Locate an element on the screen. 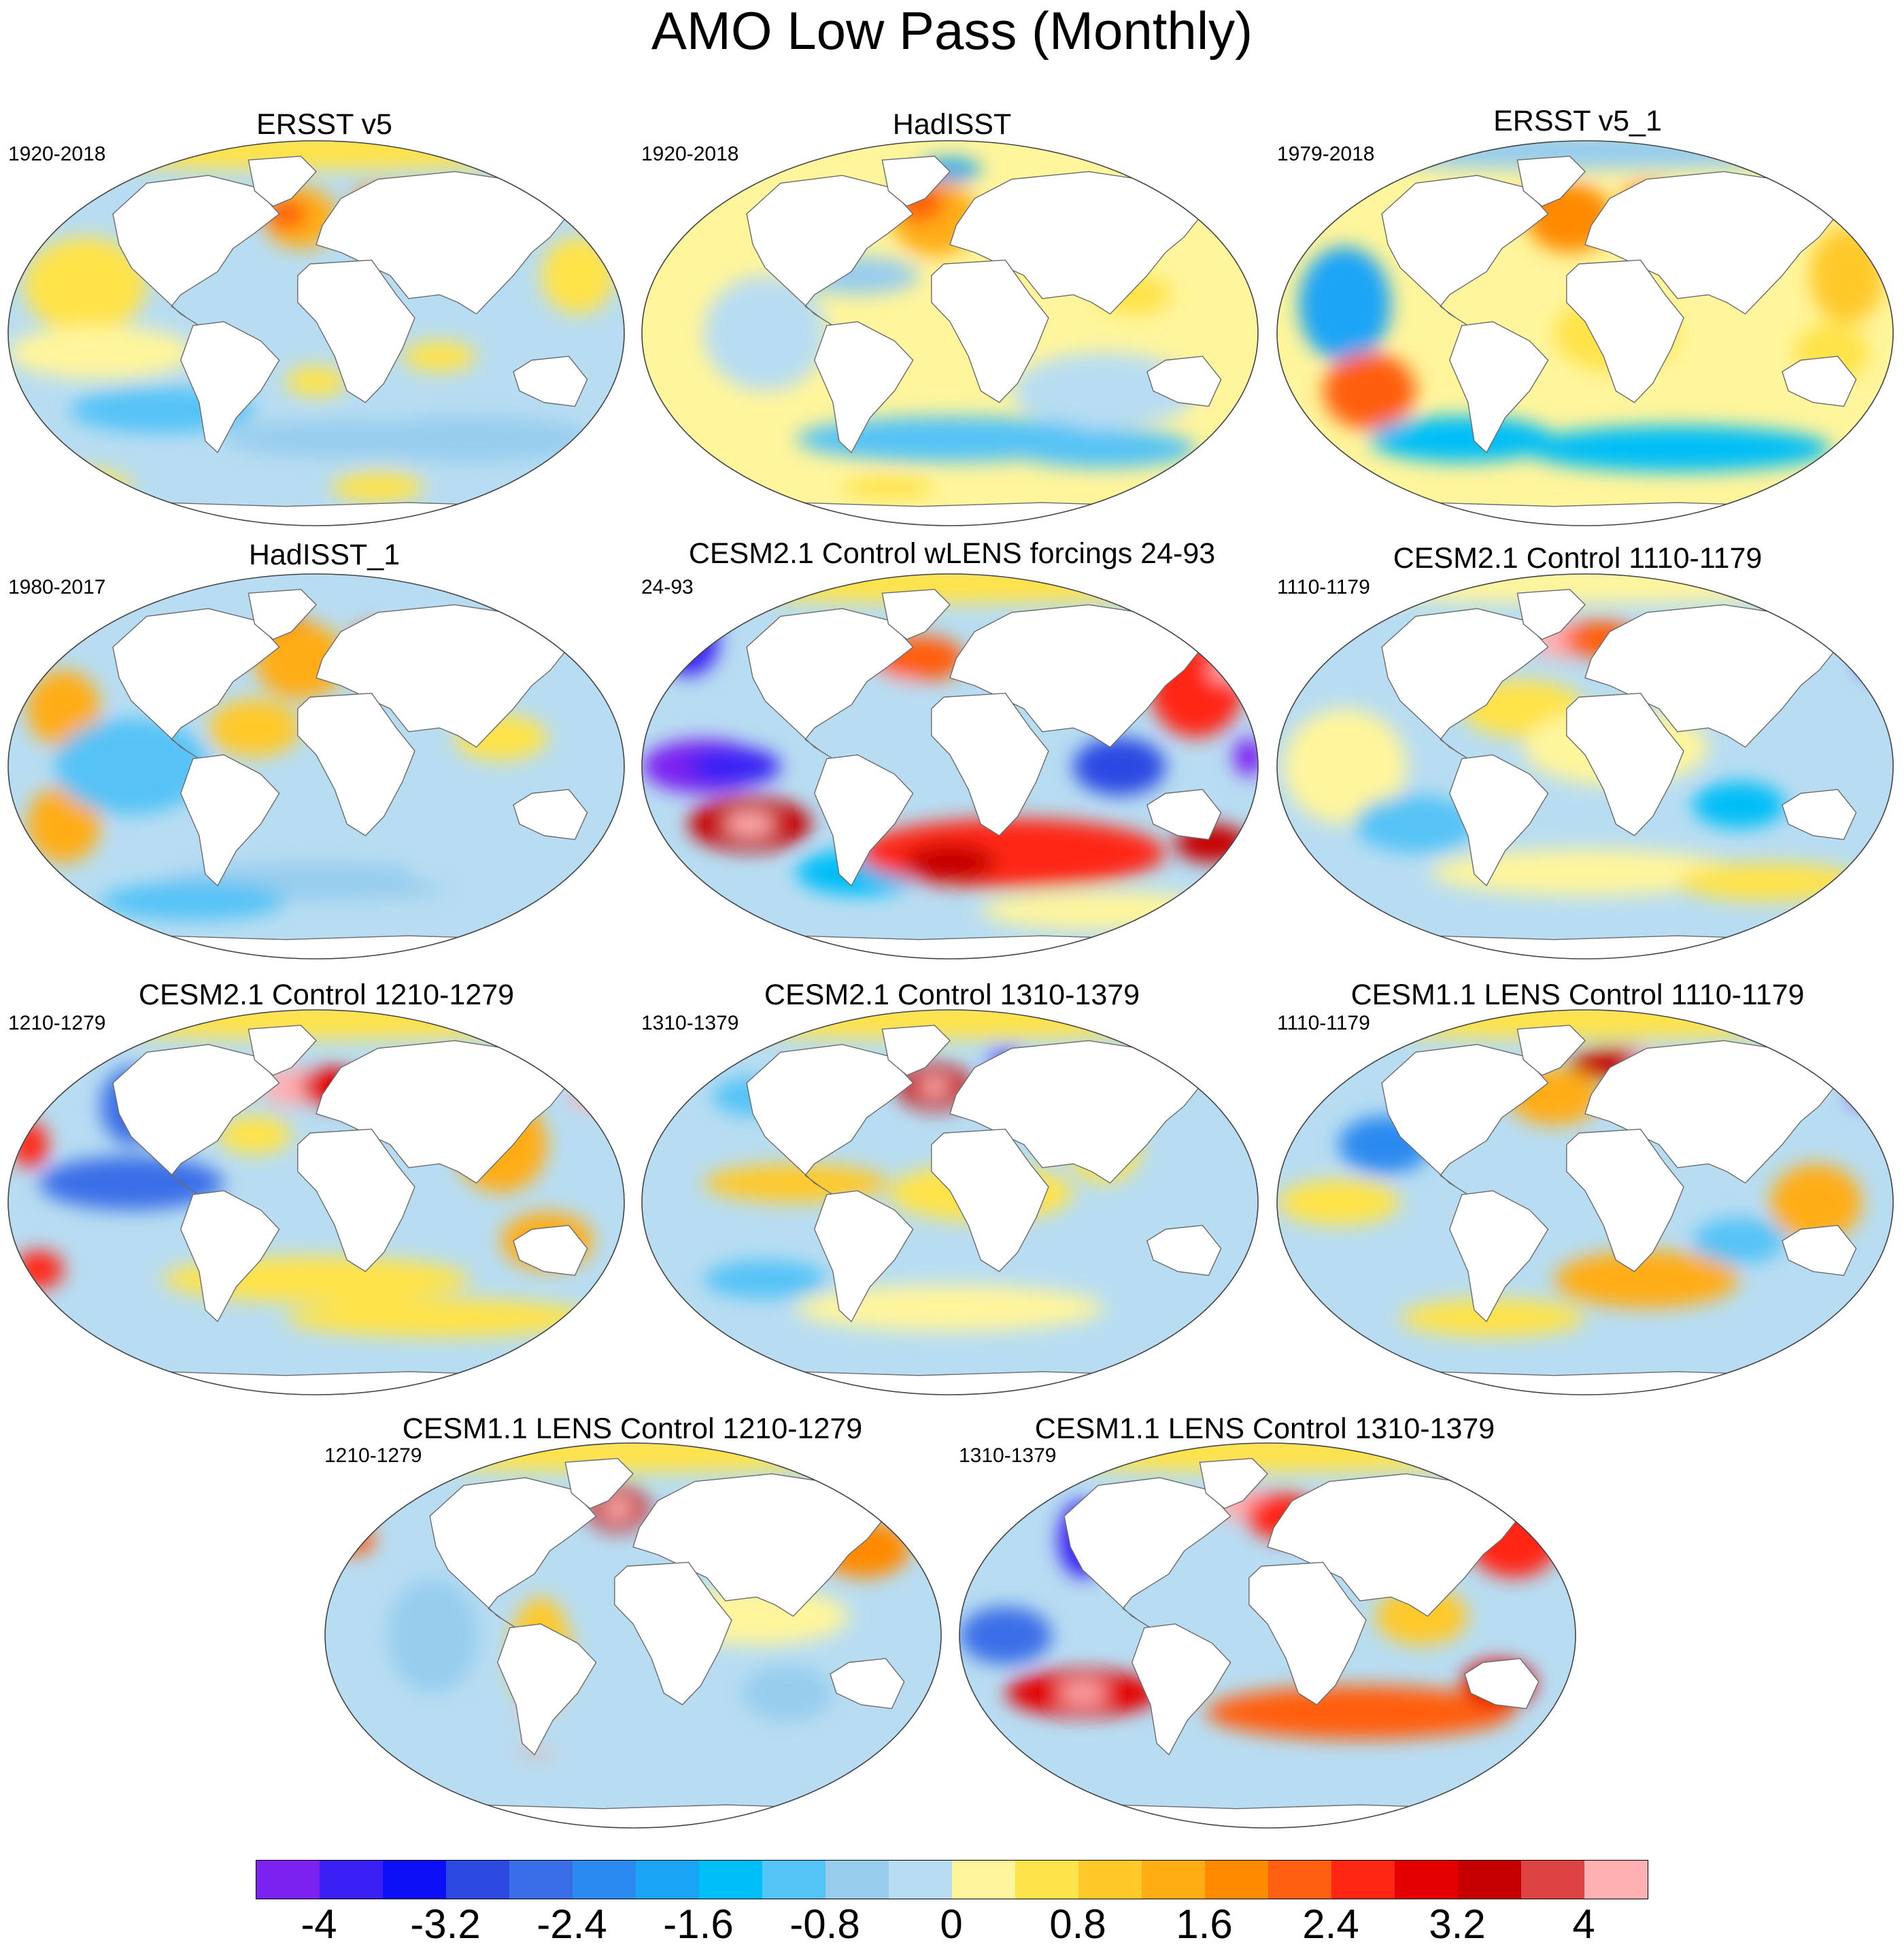 The width and height of the screenshot is (1904, 1951). panel-title-1: ERSST v5 is located at coordinates (324, 124).